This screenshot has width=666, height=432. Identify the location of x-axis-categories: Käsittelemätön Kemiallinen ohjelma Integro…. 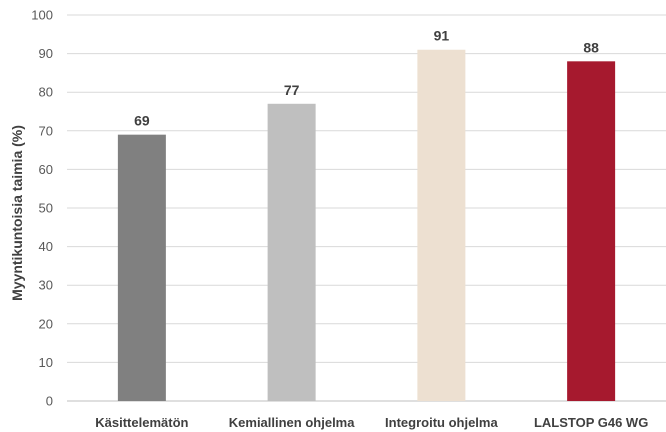
(371, 422).